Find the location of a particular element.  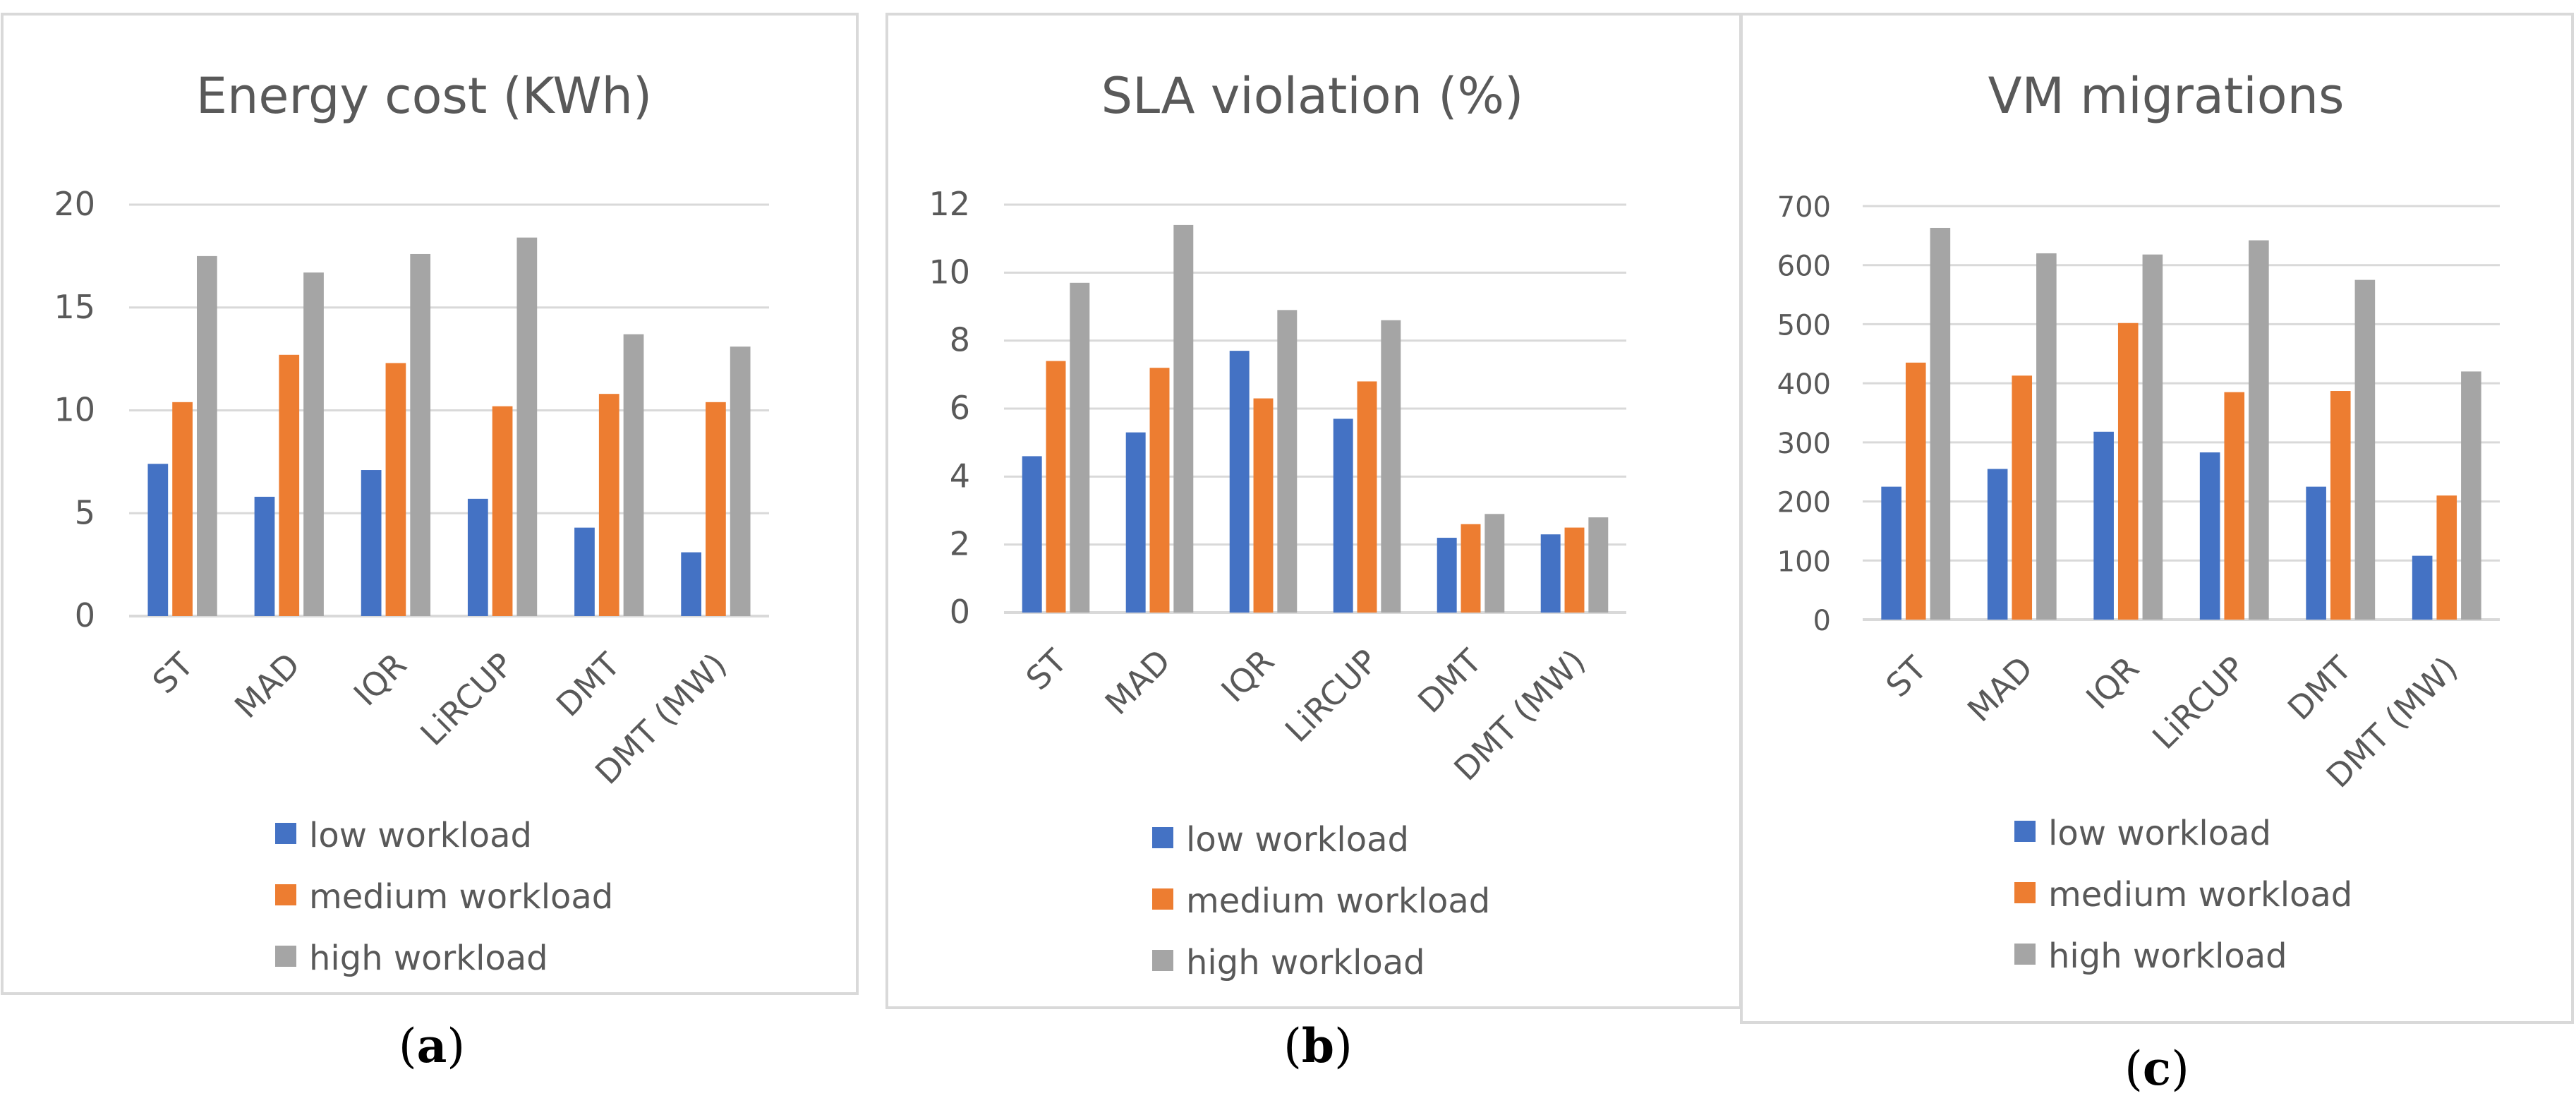

y-tick-label: 300 is located at coordinates (1804, 444).